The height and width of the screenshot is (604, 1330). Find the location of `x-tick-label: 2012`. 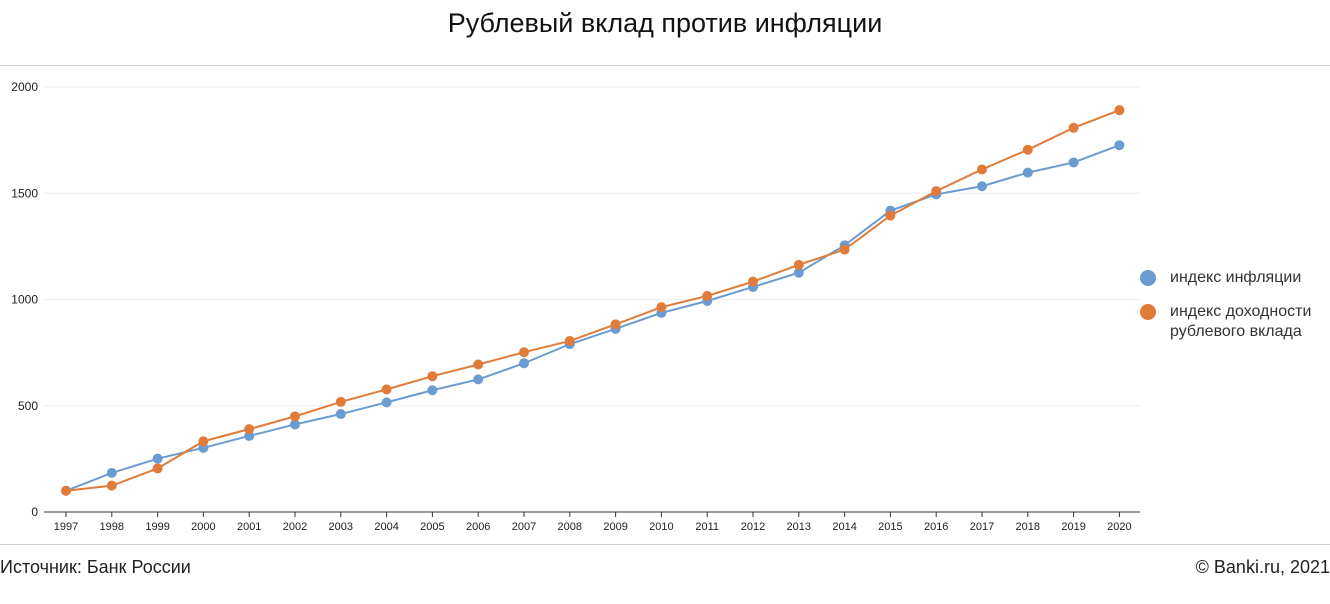

x-tick-label: 2012 is located at coordinates (753, 527).